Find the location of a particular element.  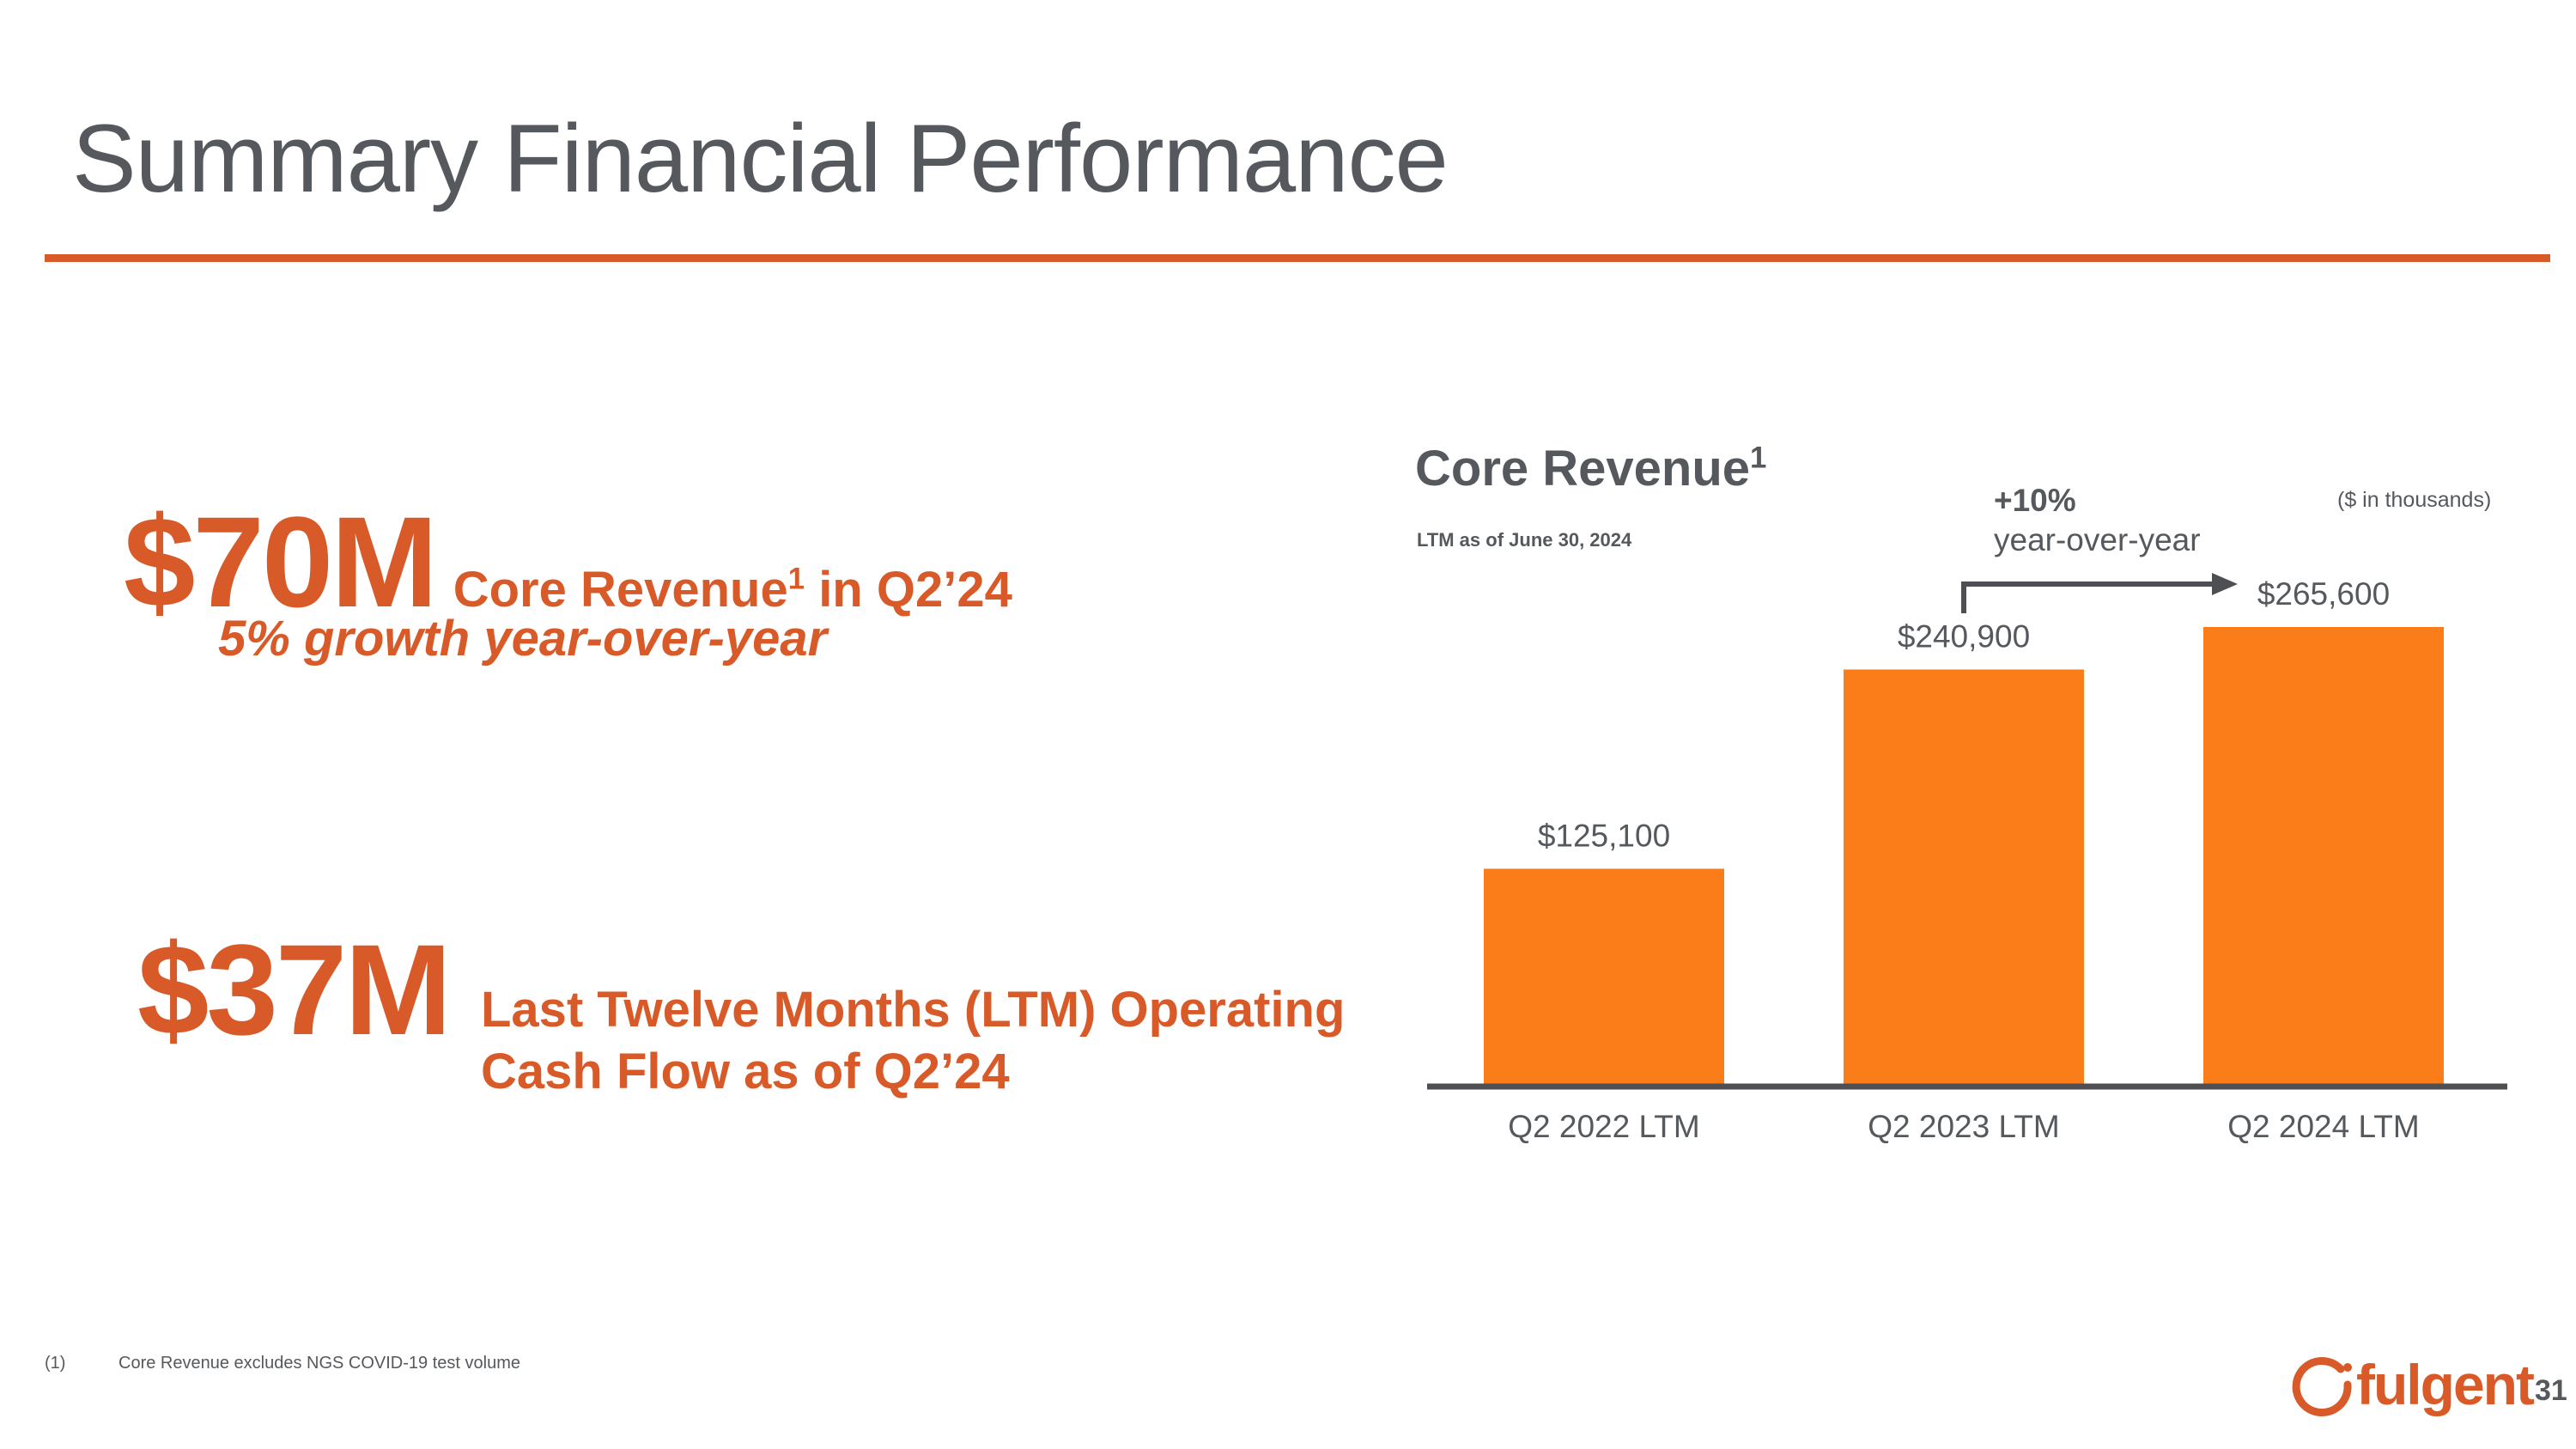

title-divider is located at coordinates (1297, 258).